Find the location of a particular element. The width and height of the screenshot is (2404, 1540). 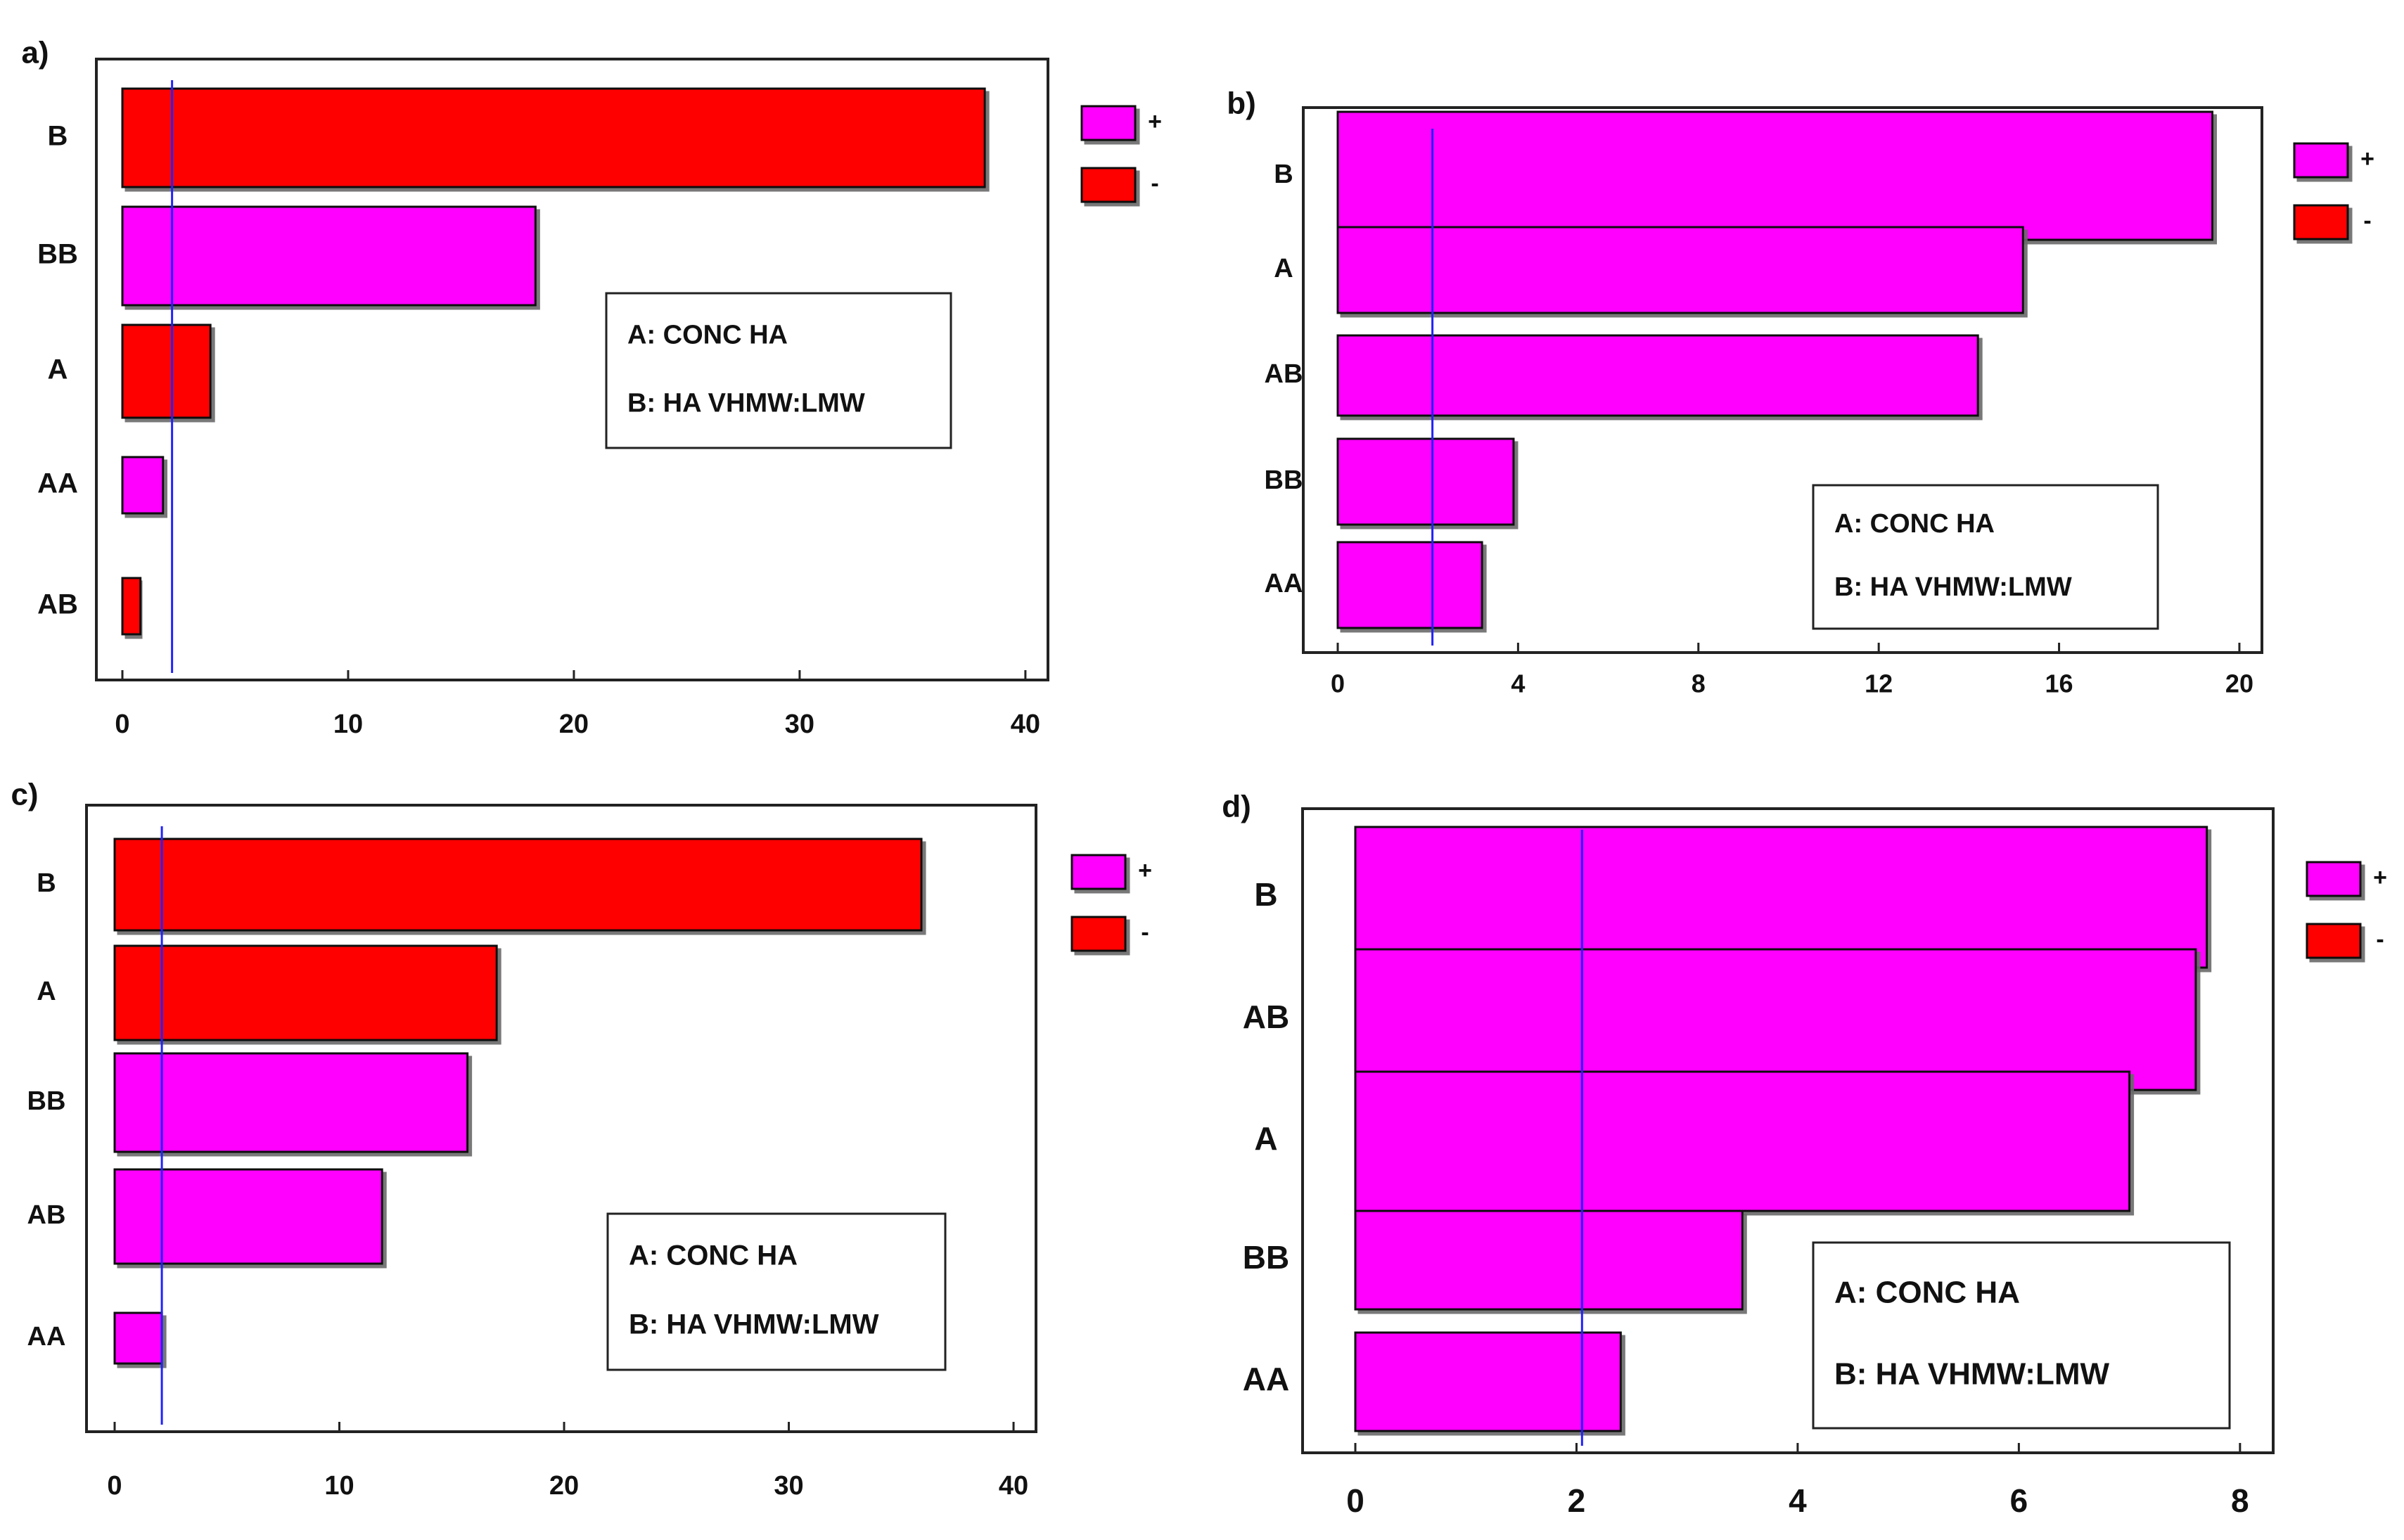

x-tick-label: 2 is located at coordinates (1577, 1500).